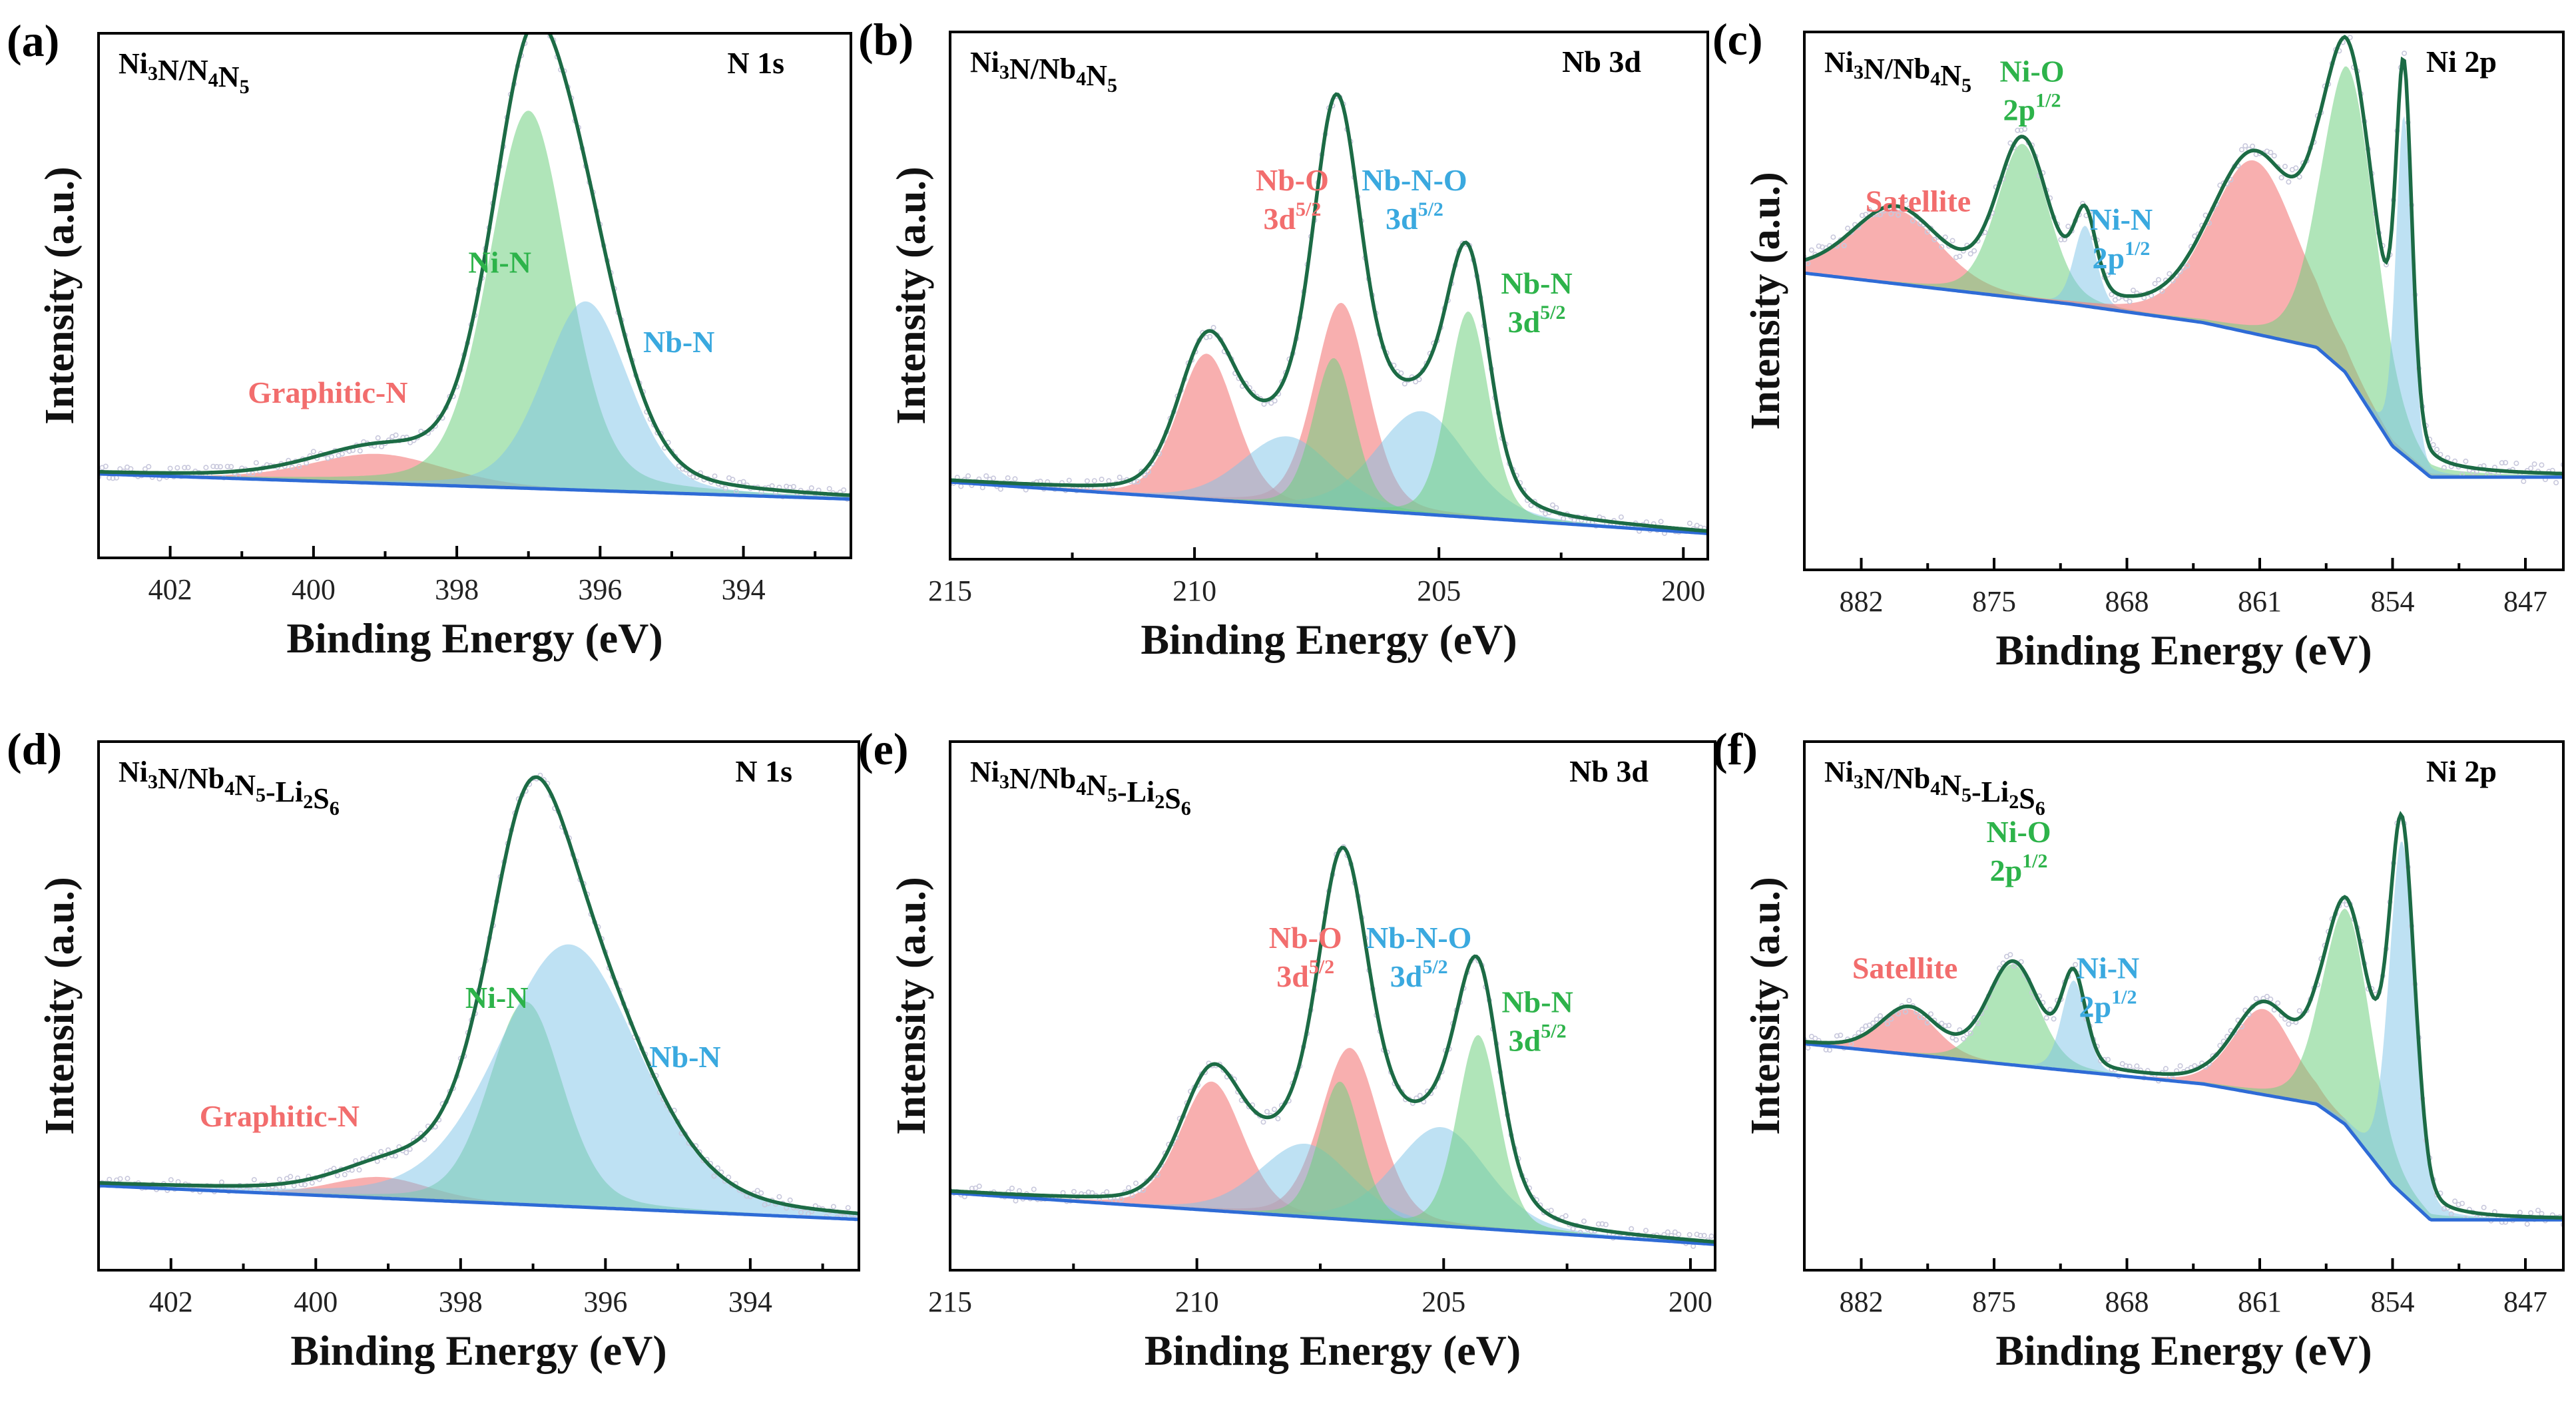 This screenshot has height=1406, width=2576. What do you see at coordinates (756, 63) in the screenshot?
I see `core-level-label: N 1s` at bounding box center [756, 63].